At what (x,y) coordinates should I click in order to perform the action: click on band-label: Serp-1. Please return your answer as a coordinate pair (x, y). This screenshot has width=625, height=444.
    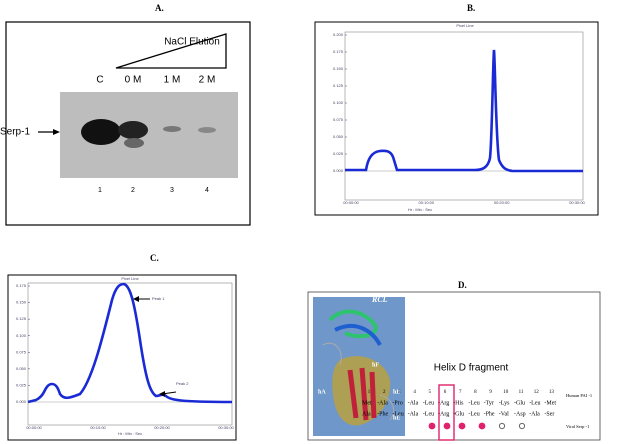
    Looking at the image, I should click on (15, 132).